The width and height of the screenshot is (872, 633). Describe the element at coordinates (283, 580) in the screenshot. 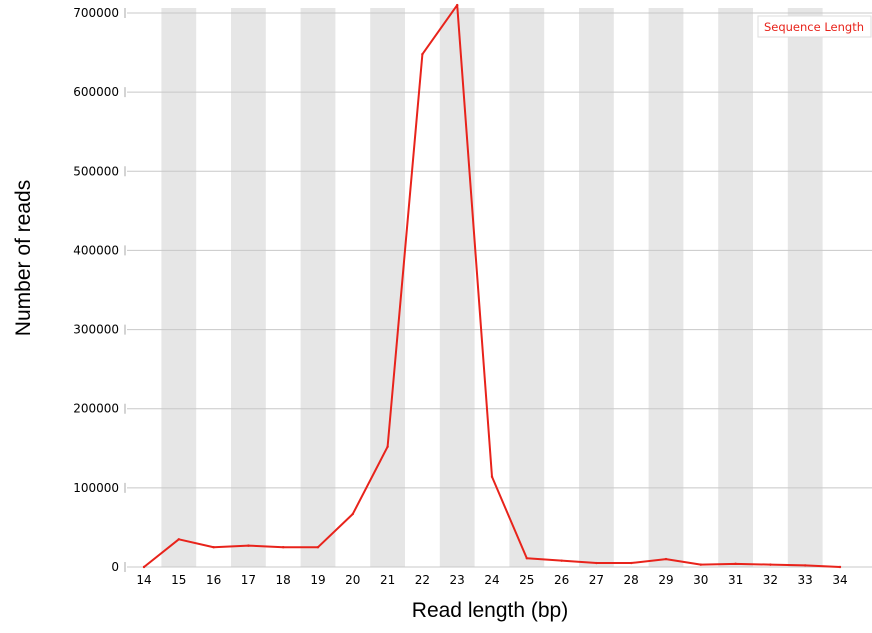

I see `x-tick-label: 18` at that location.